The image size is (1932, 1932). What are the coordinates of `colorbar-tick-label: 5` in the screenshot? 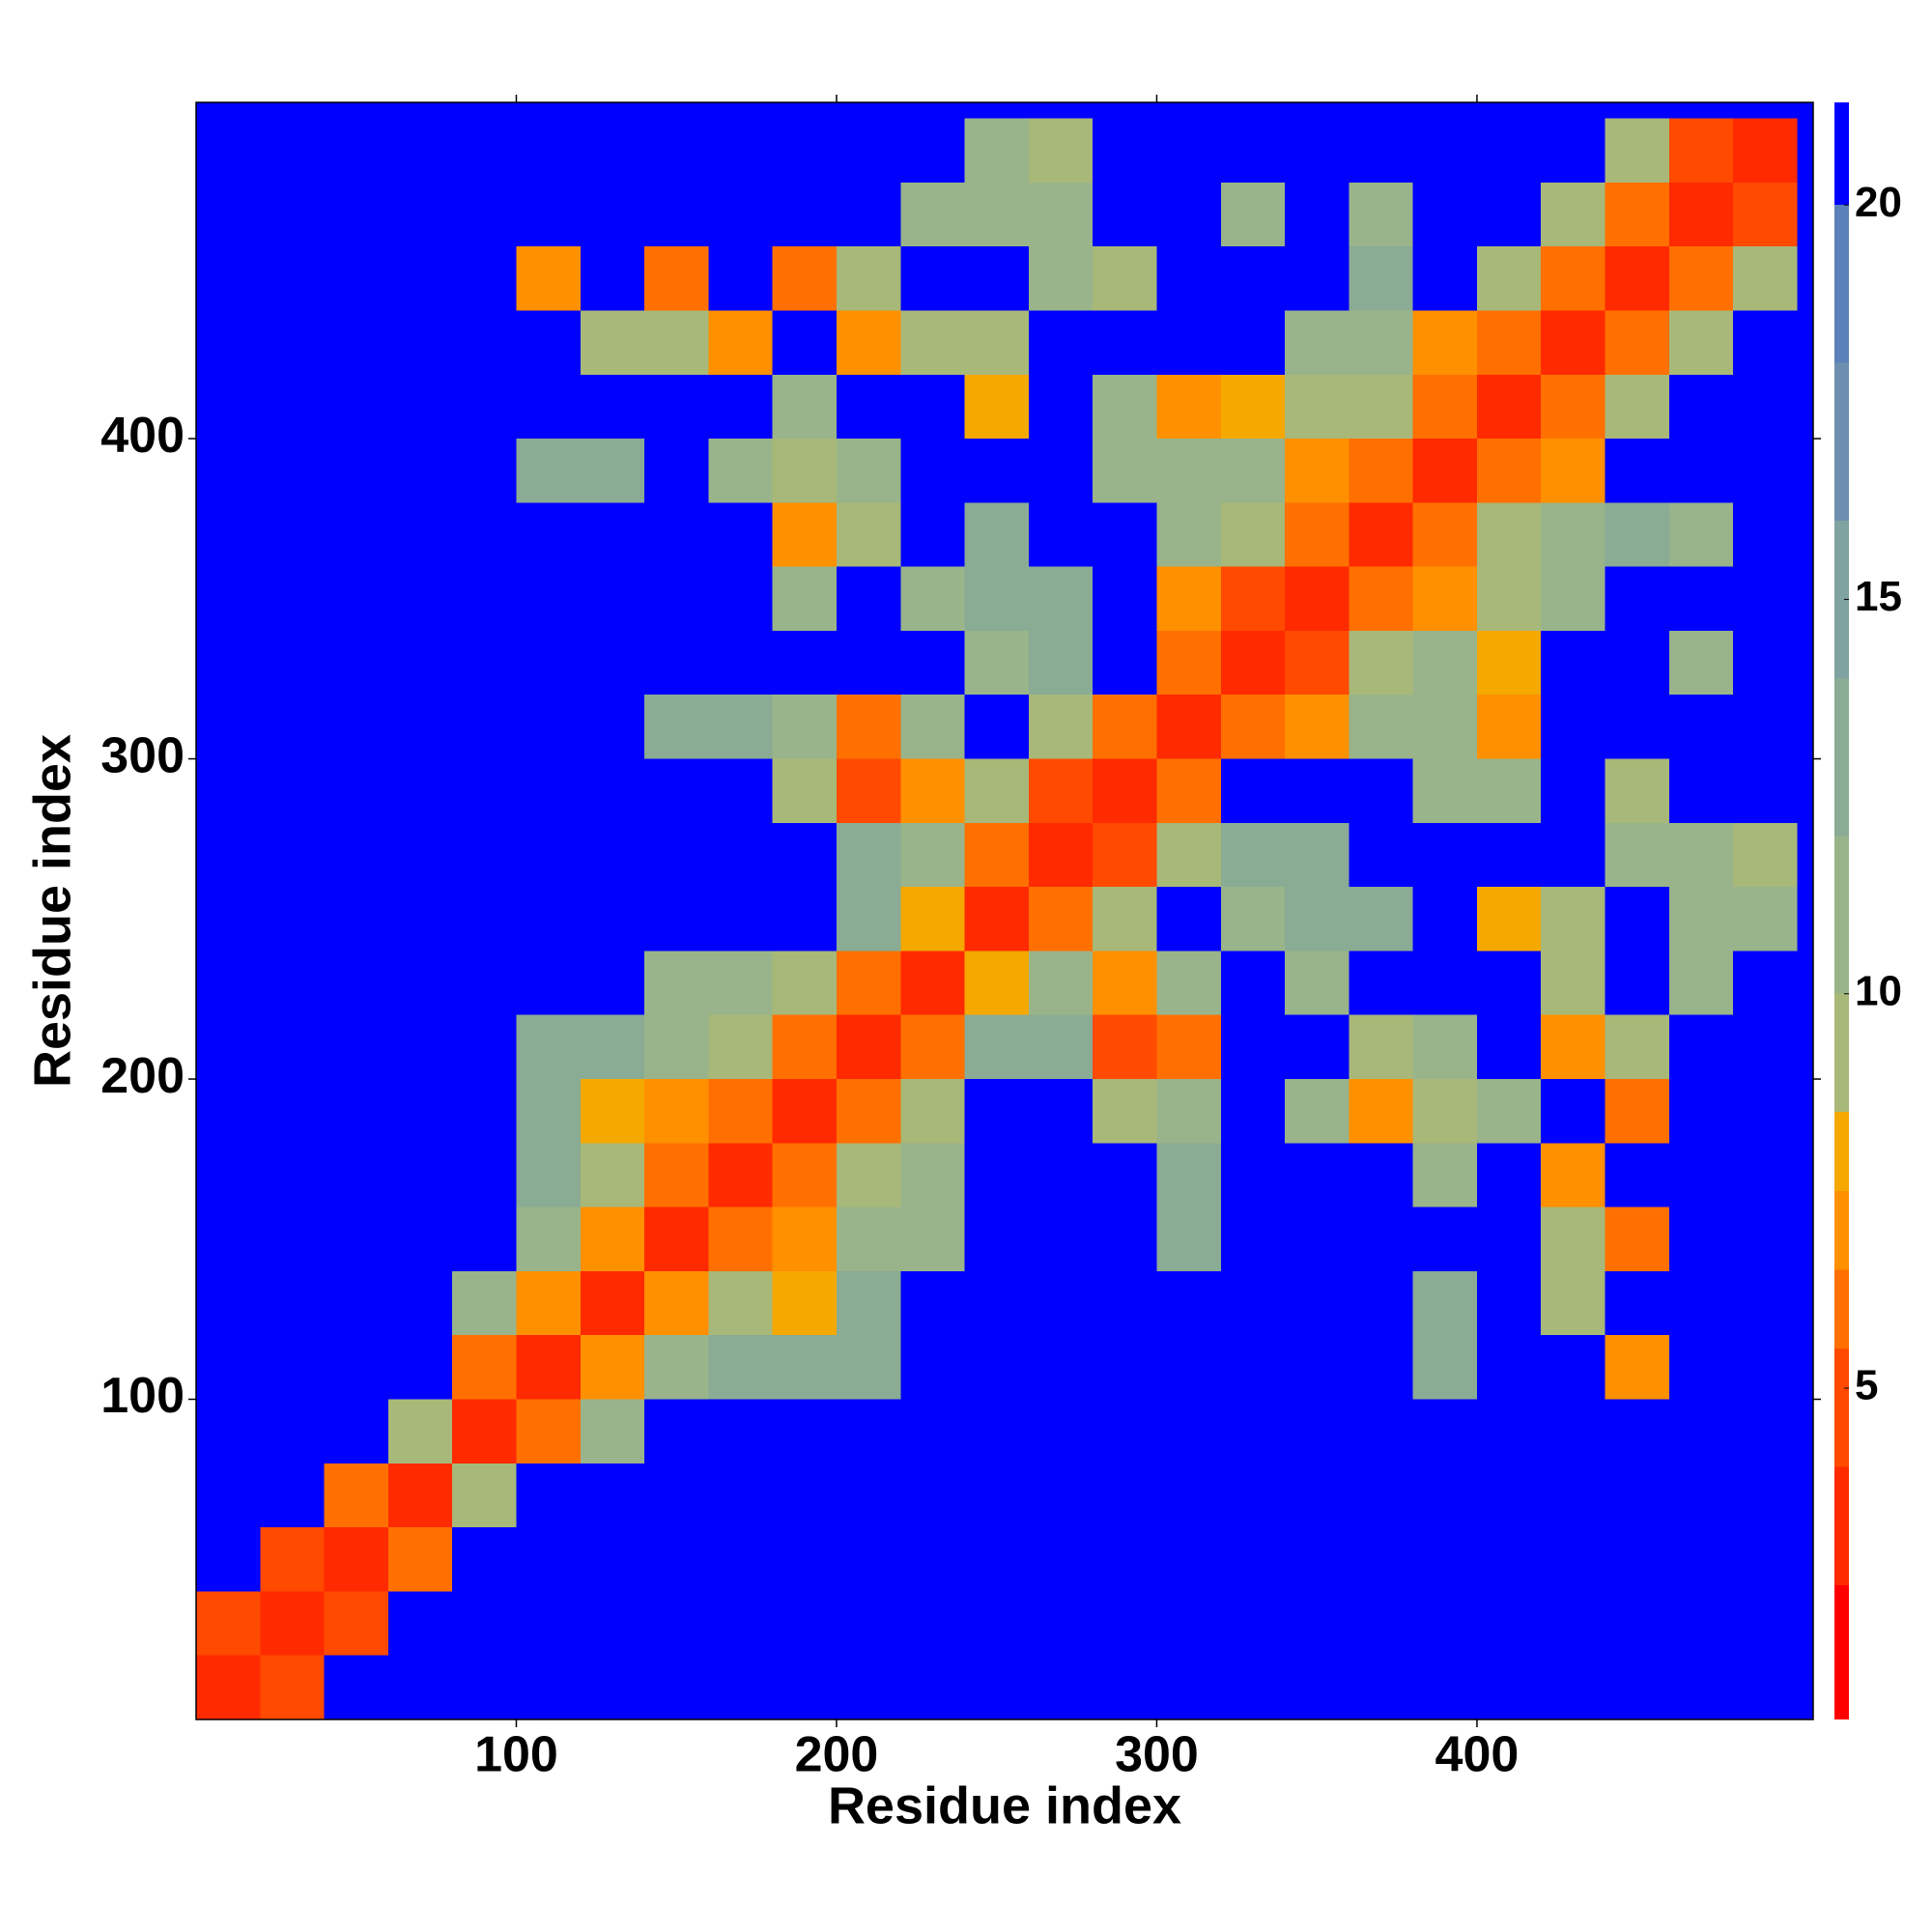 It's located at (1866, 1385).